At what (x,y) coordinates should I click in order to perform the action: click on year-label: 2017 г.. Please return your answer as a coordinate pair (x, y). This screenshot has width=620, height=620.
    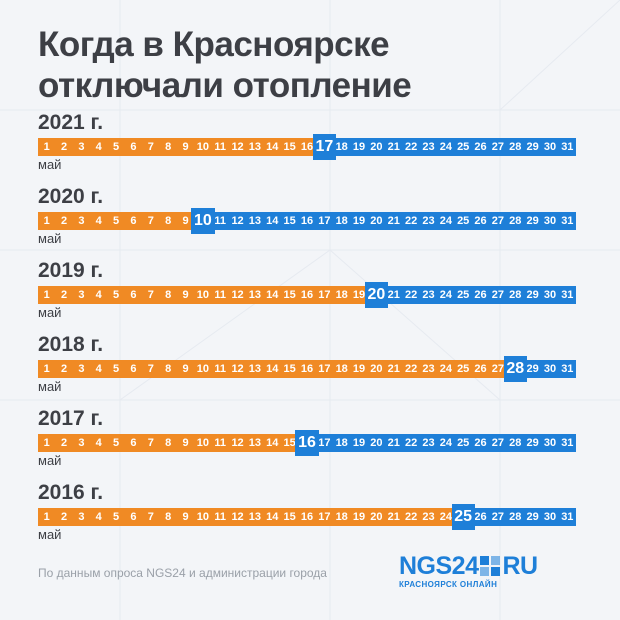
    Looking at the image, I should click on (71, 418).